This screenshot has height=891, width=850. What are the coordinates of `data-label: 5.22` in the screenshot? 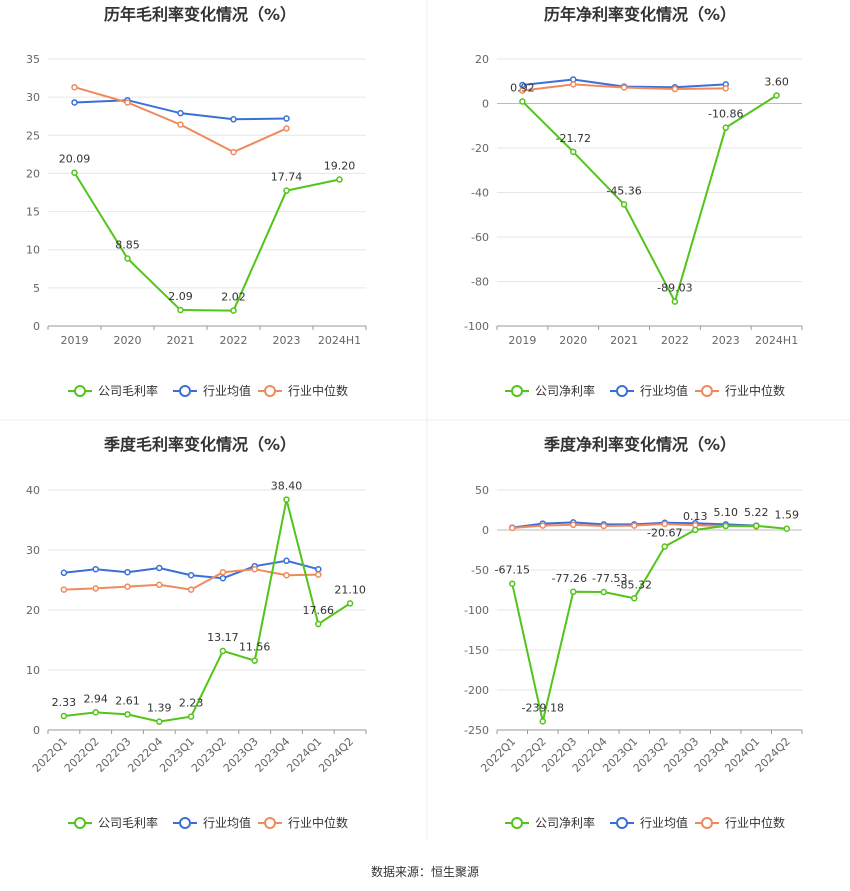 It's located at (756, 512).